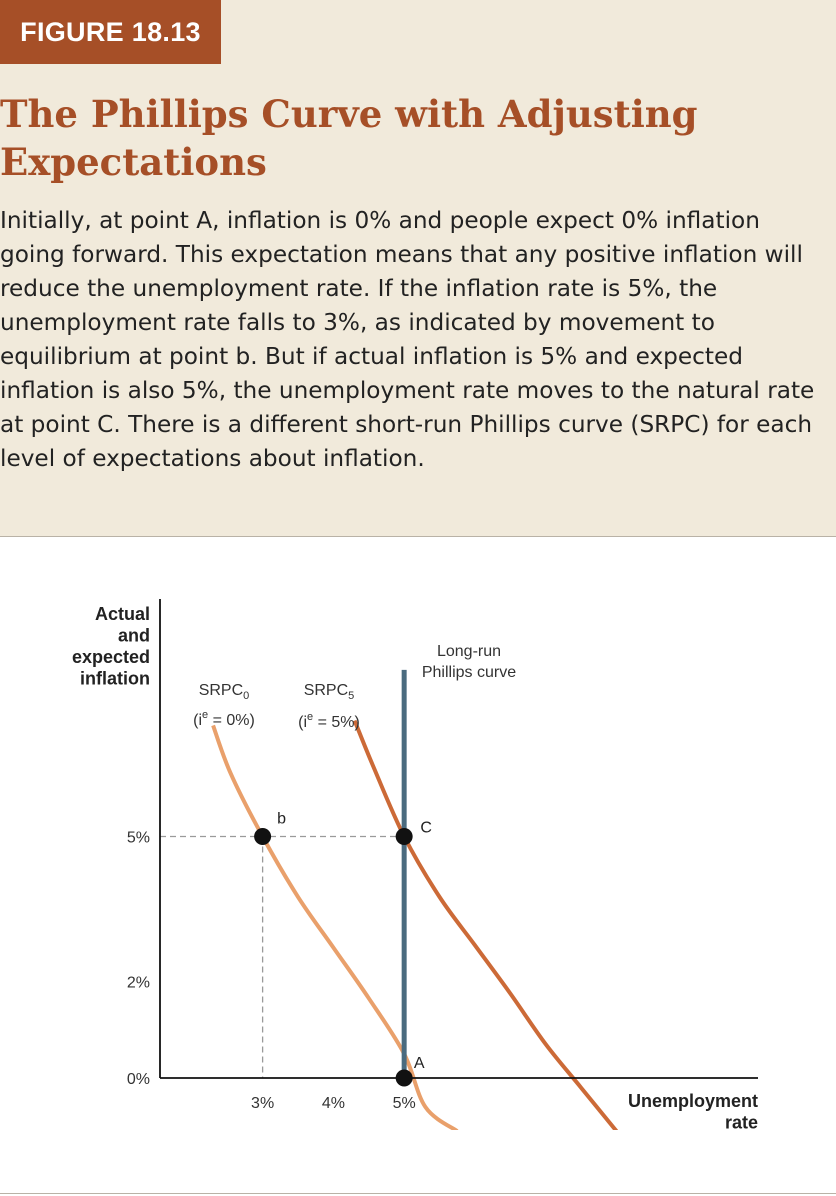 The width and height of the screenshot is (836, 1196). I want to click on y-tick-label: 2%, so click(138, 982).